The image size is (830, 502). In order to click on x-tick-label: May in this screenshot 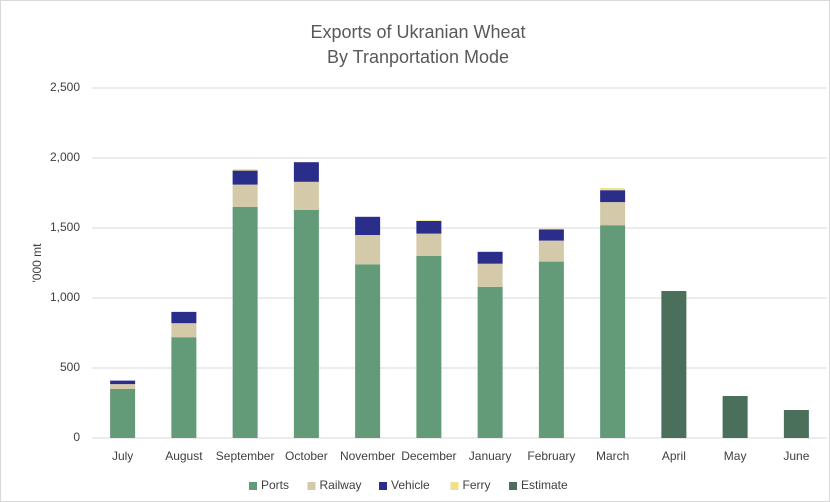, I will do `click(735, 456)`.